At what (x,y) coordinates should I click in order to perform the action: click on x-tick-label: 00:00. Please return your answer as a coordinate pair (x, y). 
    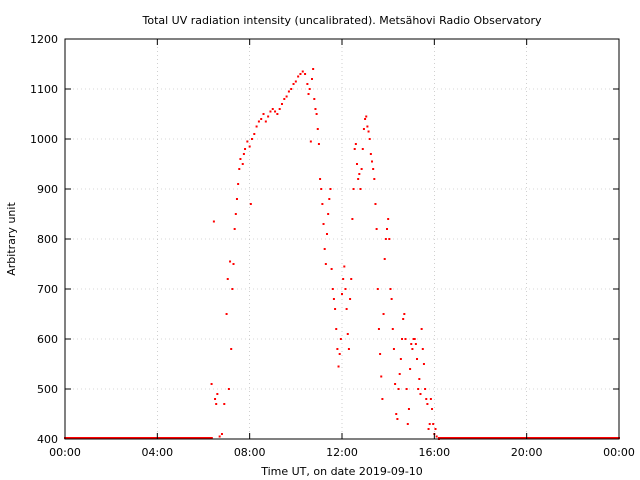
    Looking at the image, I should click on (65, 452).